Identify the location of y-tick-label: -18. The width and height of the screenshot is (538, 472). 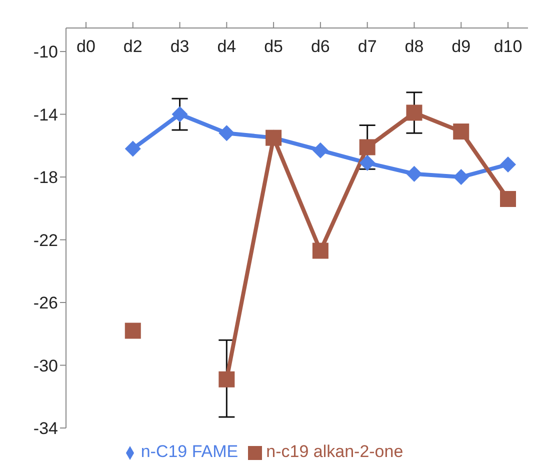
(45, 178).